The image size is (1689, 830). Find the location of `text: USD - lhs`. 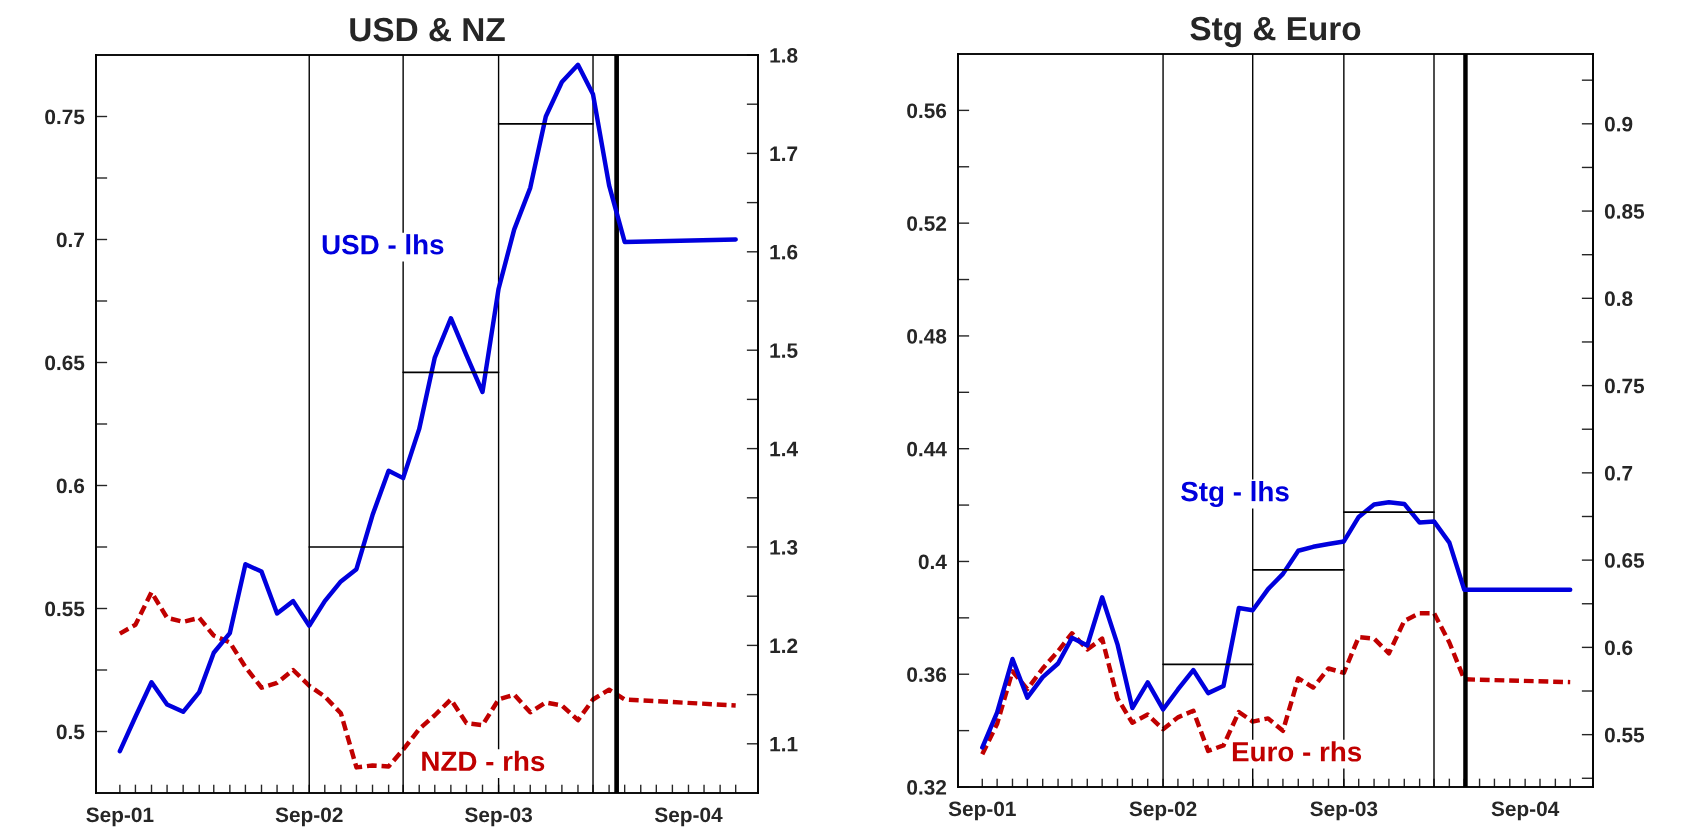

text: USD - lhs is located at coordinates (383, 244).